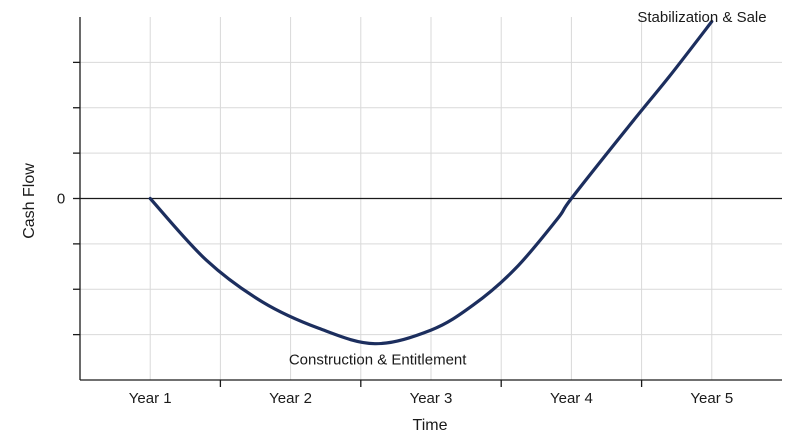 The image size is (800, 447). What do you see at coordinates (290, 398) in the screenshot?
I see `x-tick-label: Year 2` at bounding box center [290, 398].